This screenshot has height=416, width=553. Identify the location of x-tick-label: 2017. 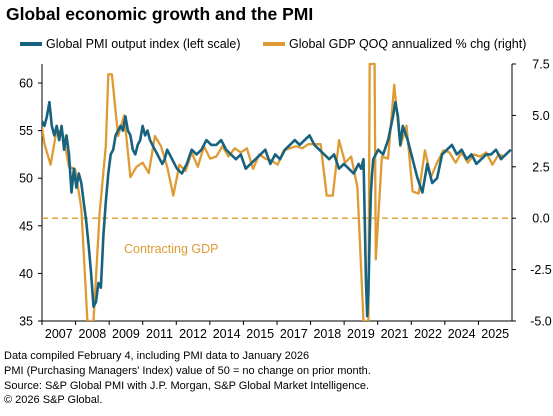
(294, 334).